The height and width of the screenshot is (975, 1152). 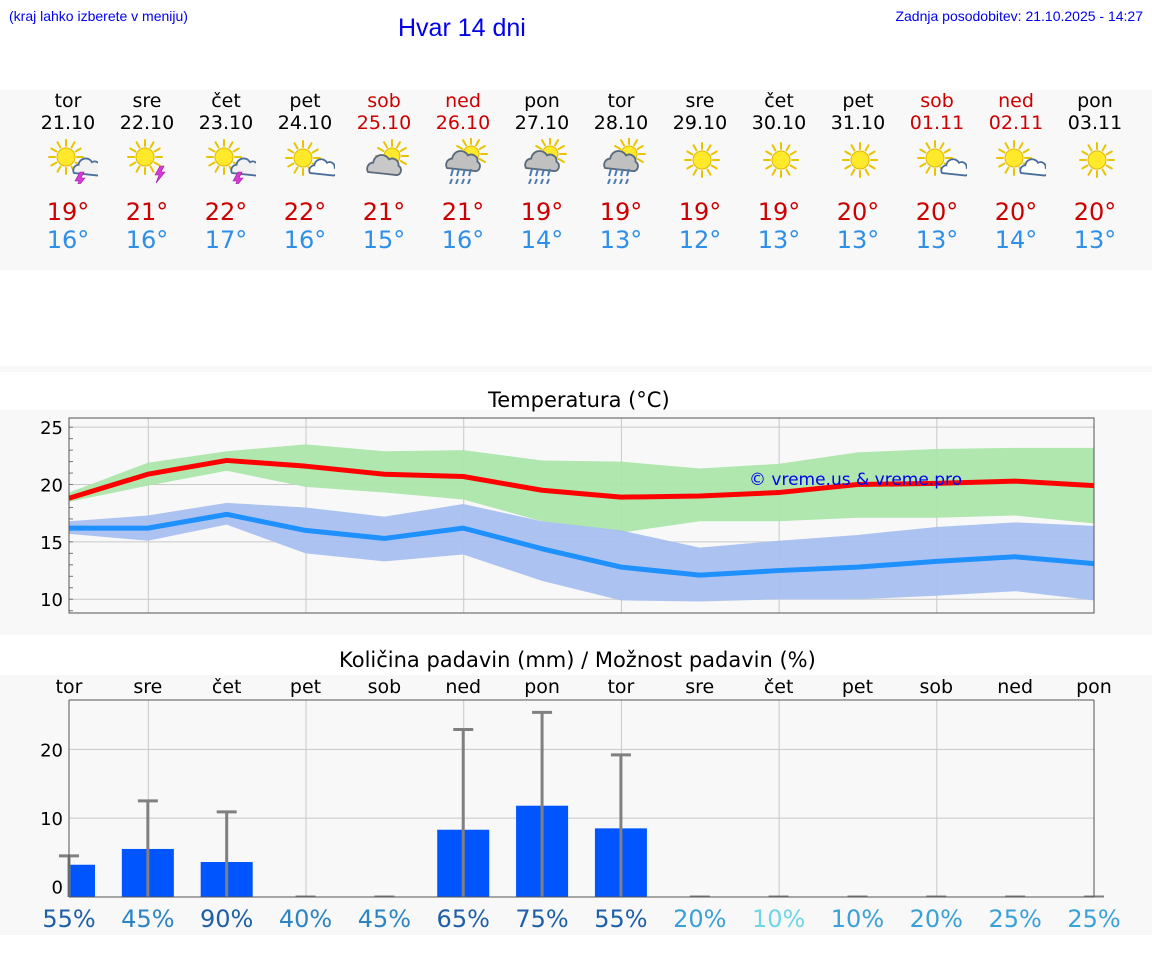 I want to click on day-date: 25.10, so click(x=384, y=123).